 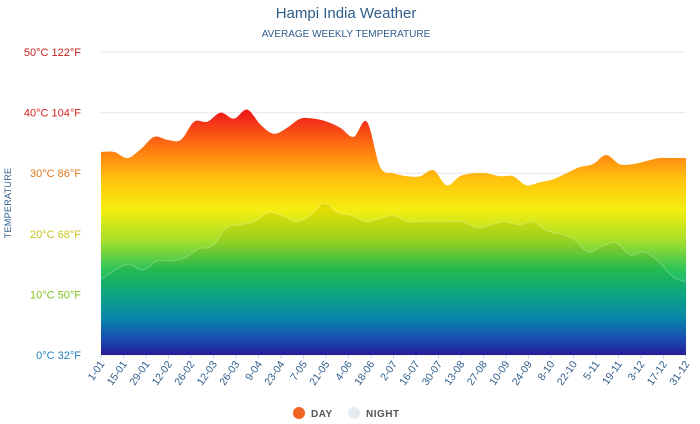 I want to click on x-tick-label: 26-03, so click(x=229, y=373).